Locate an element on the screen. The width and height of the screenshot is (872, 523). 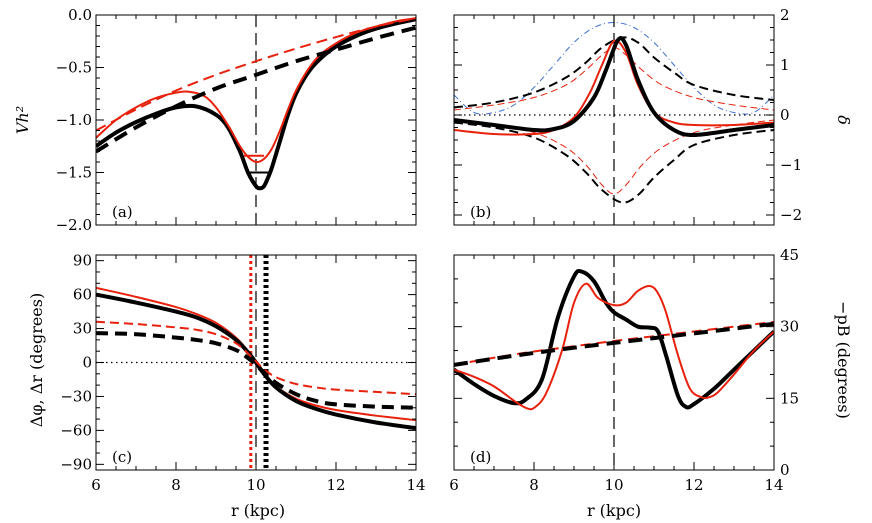
panel-a-ytick-label: −1.5 is located at coordinates (74, 173).